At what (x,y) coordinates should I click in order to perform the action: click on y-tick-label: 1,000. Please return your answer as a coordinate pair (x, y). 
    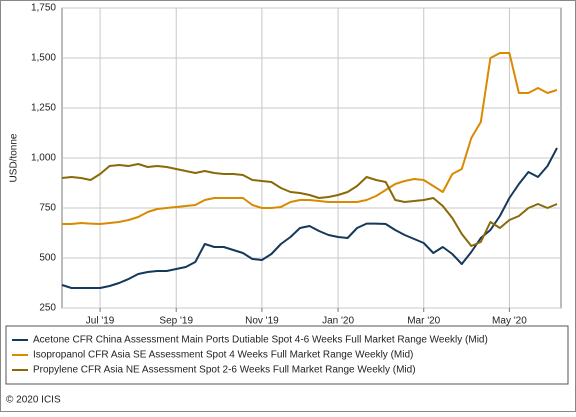
    Looking at the image, I should click on (43, 158).